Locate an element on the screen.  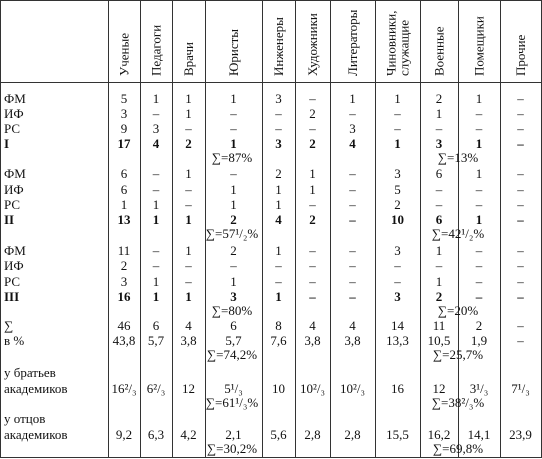
row-label: РС is located at coordinates (12, 281).